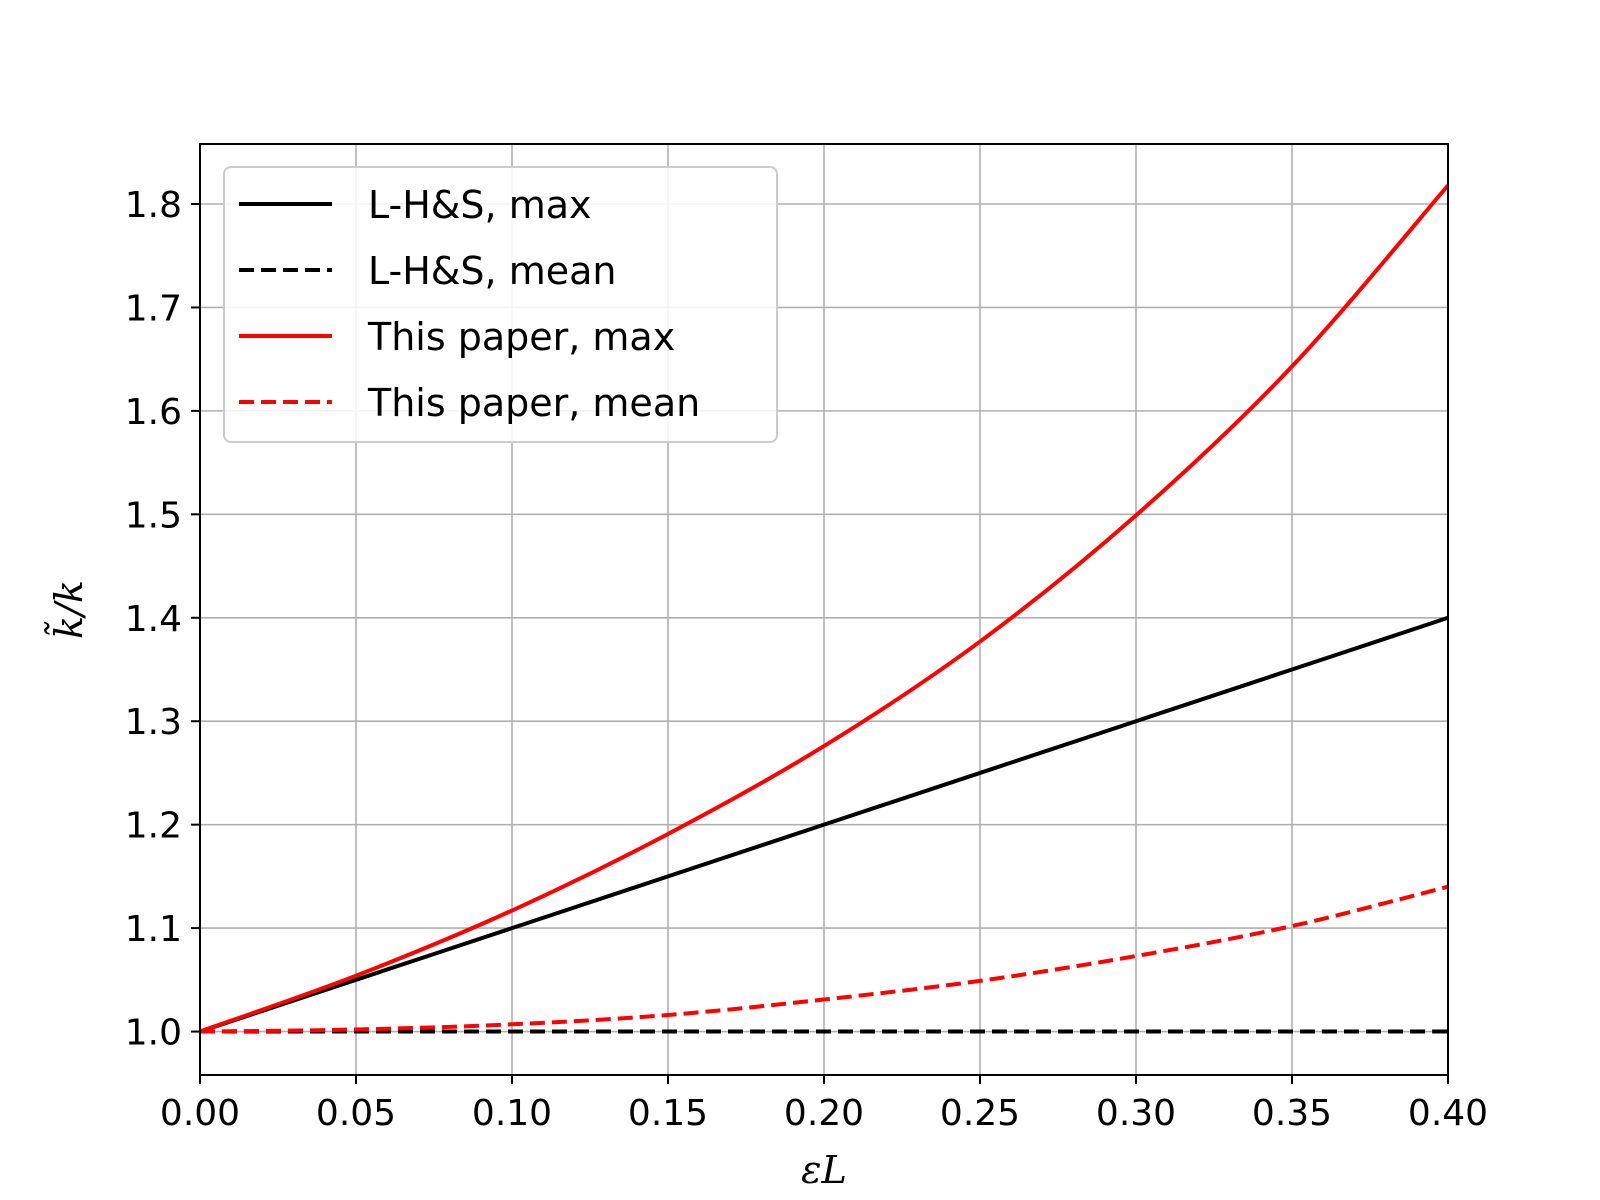  Describe the element at coordinates (67, 609) in the screenshot. I see `y-axis-label: k̃/k` at that location.